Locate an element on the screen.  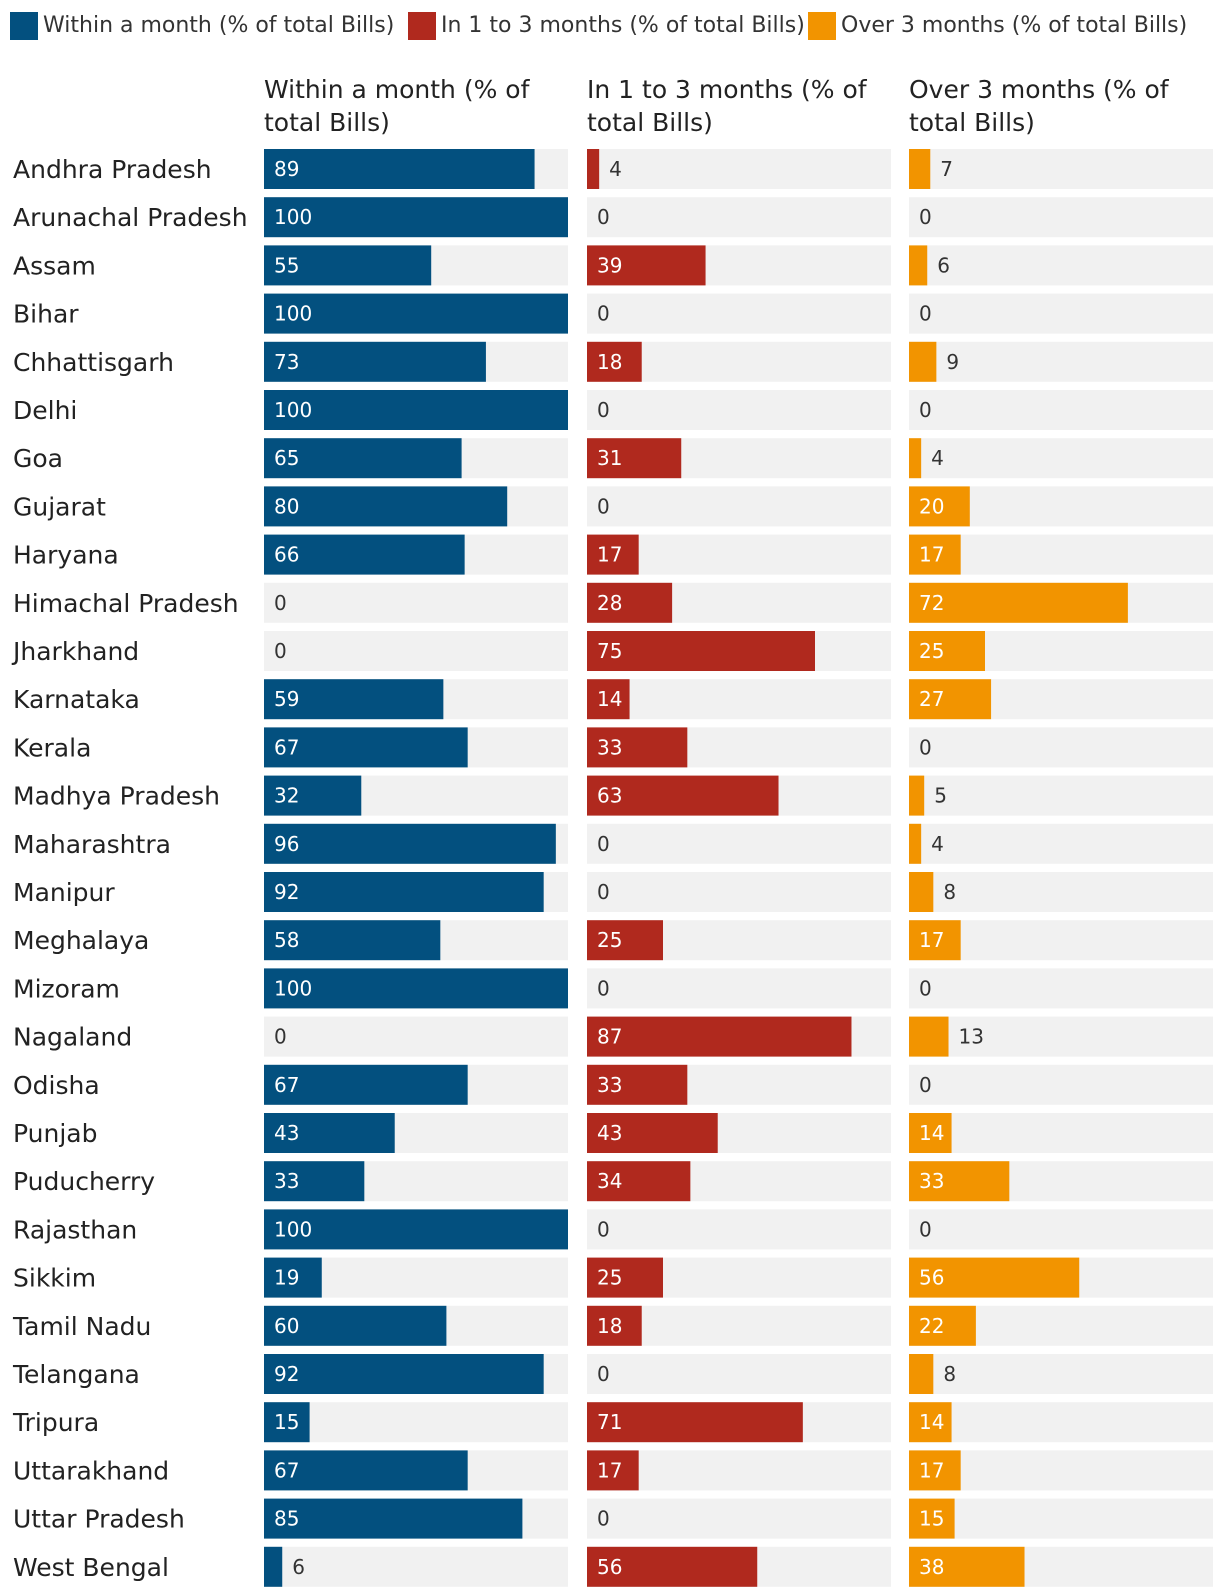
value-label-within-a-month-odisha: 67 is located at coordinates (286, 1085).